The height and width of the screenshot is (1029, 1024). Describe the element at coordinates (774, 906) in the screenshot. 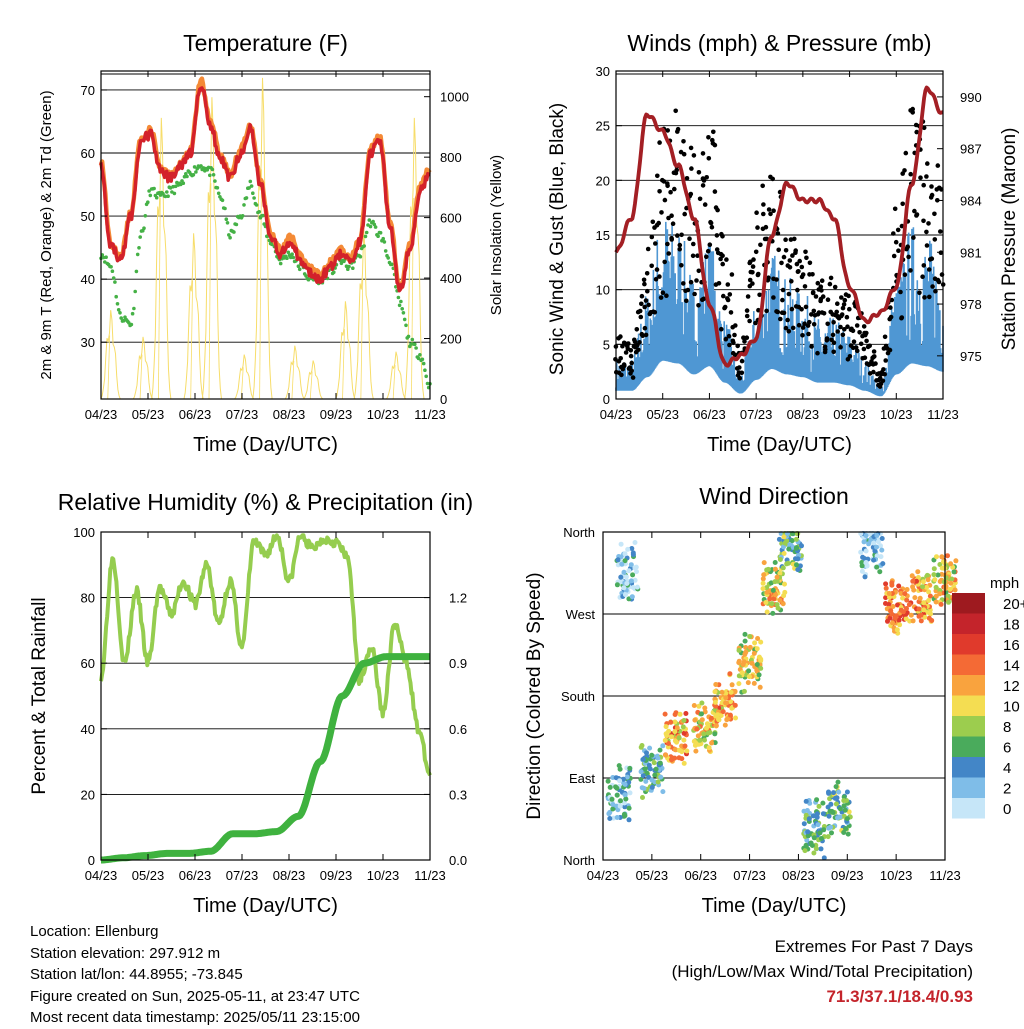

I see `dir-xlabel: Time (Day/UTC)` at that location.